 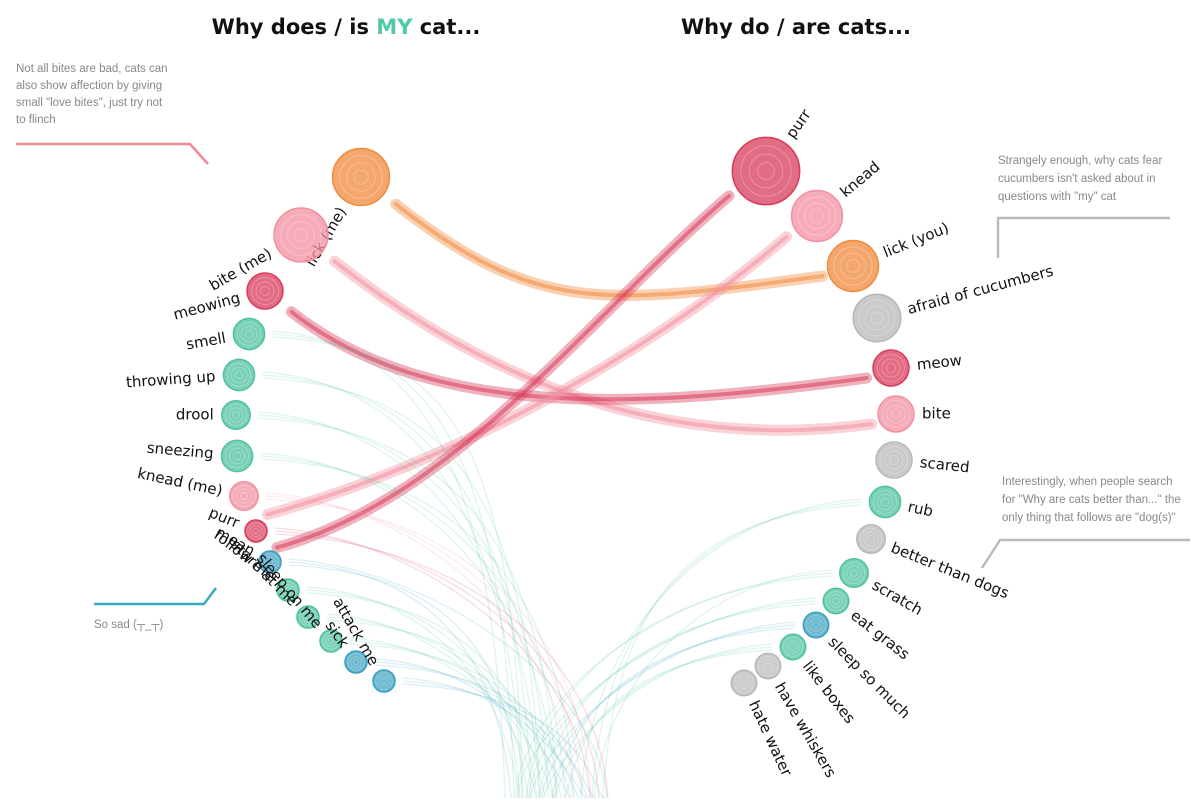 I want to click on node-label: throwing up, so click(x=170, y=379).